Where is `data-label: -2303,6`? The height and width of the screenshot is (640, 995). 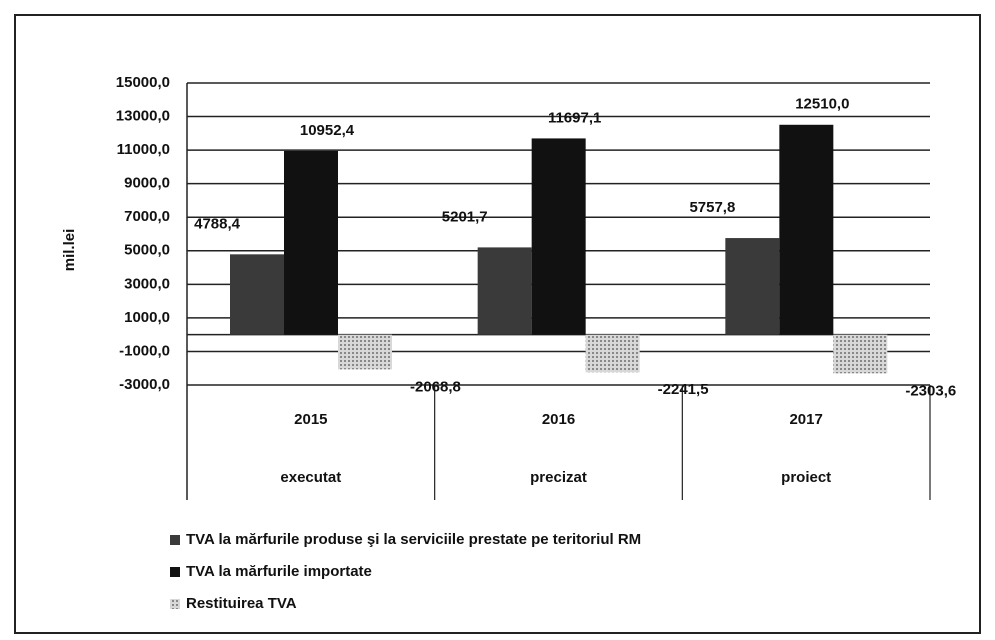
data-label: -2303,6 is located at coordinates (930, 390).